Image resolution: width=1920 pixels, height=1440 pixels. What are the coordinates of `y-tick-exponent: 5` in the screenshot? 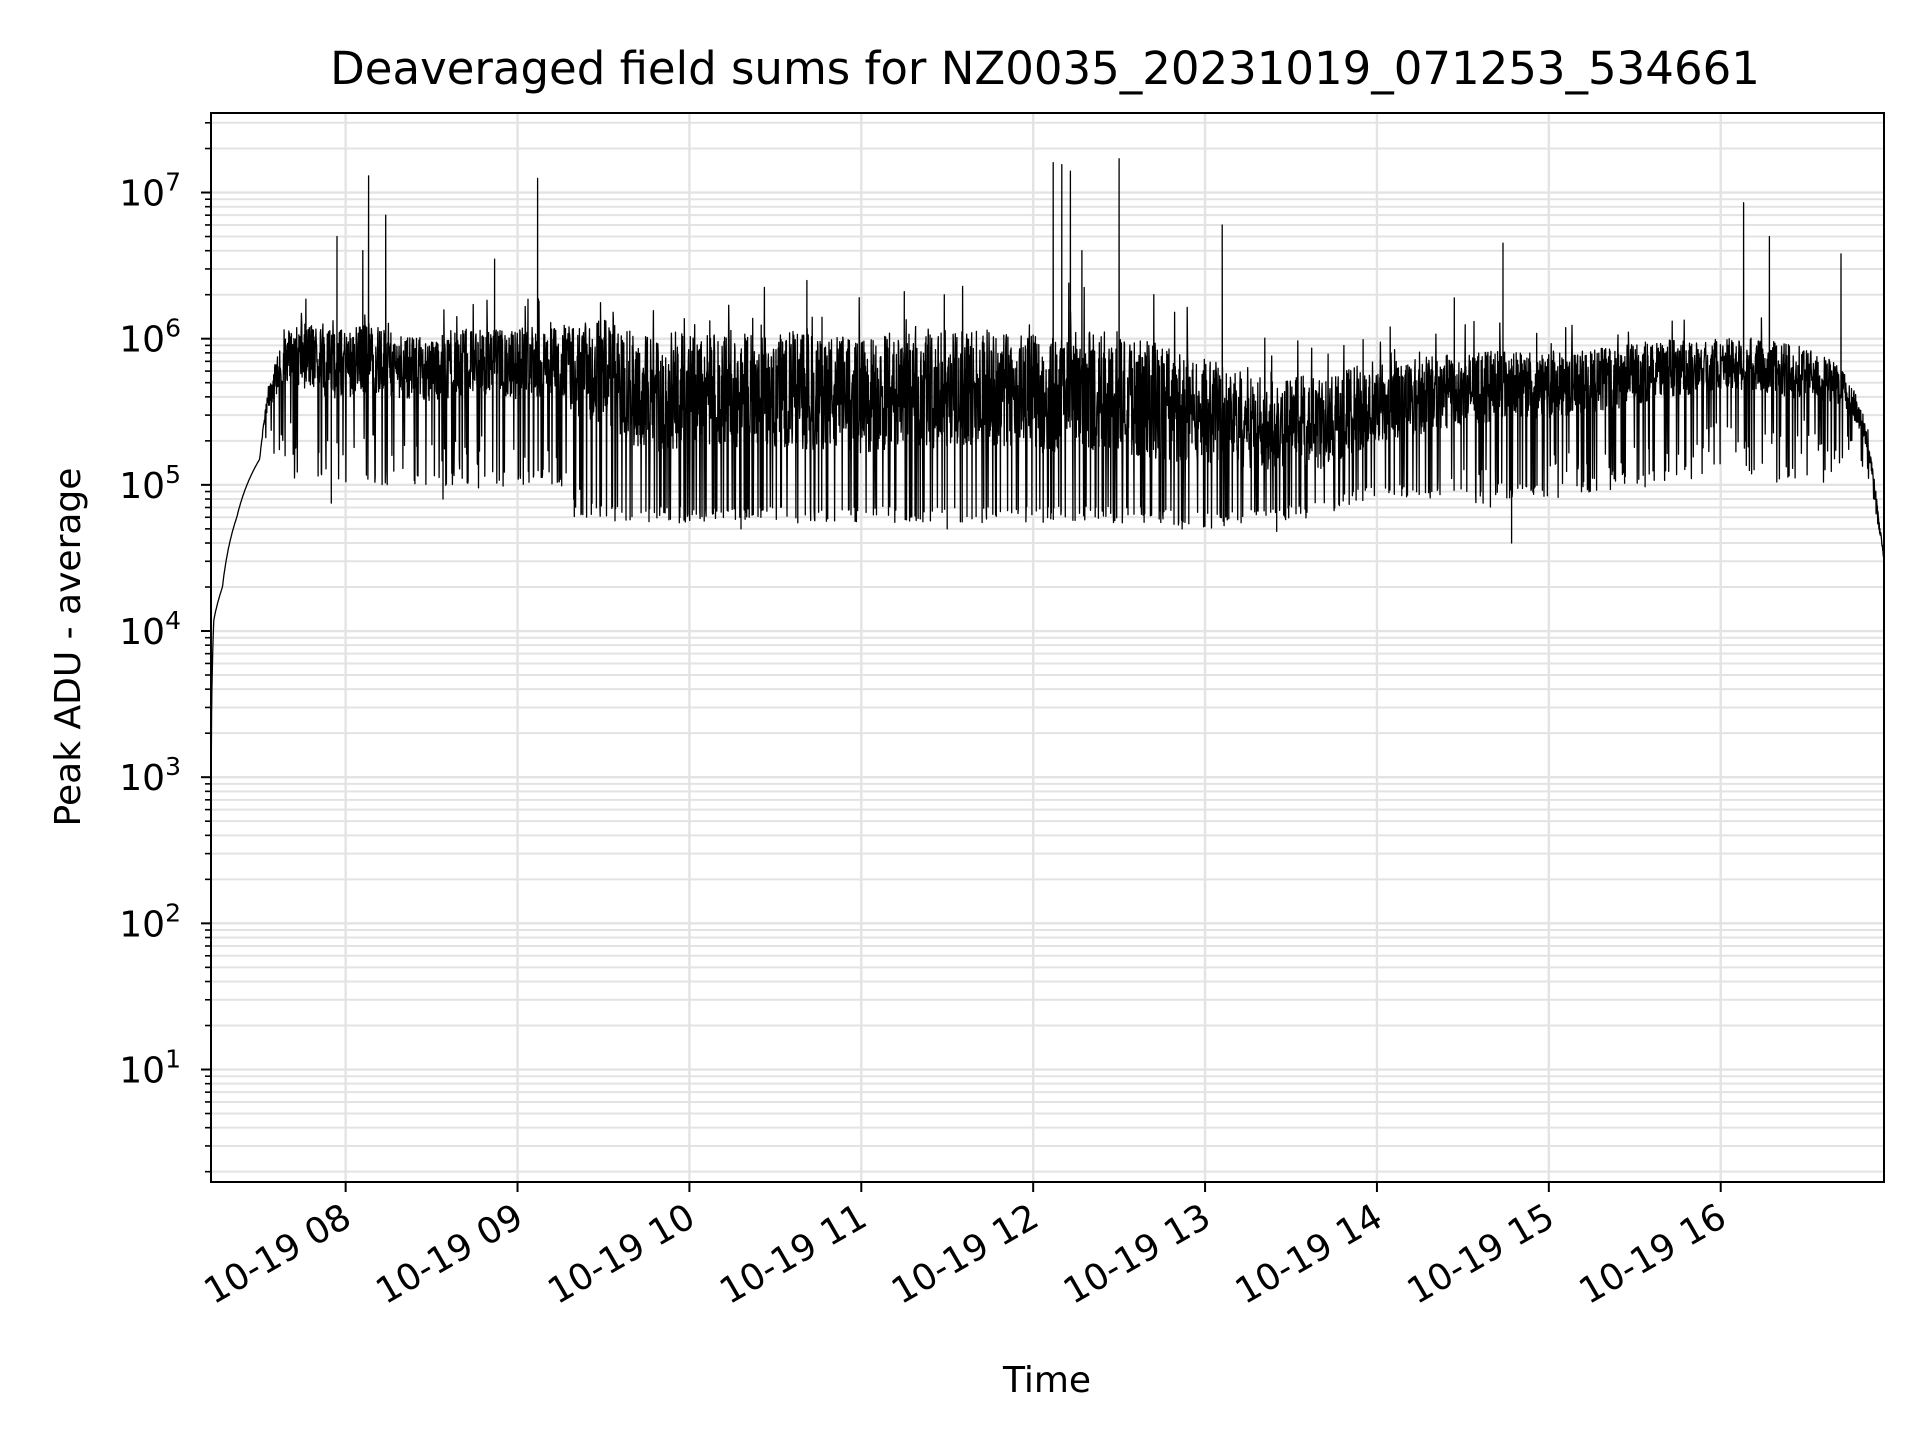 It's located at (173, 474).